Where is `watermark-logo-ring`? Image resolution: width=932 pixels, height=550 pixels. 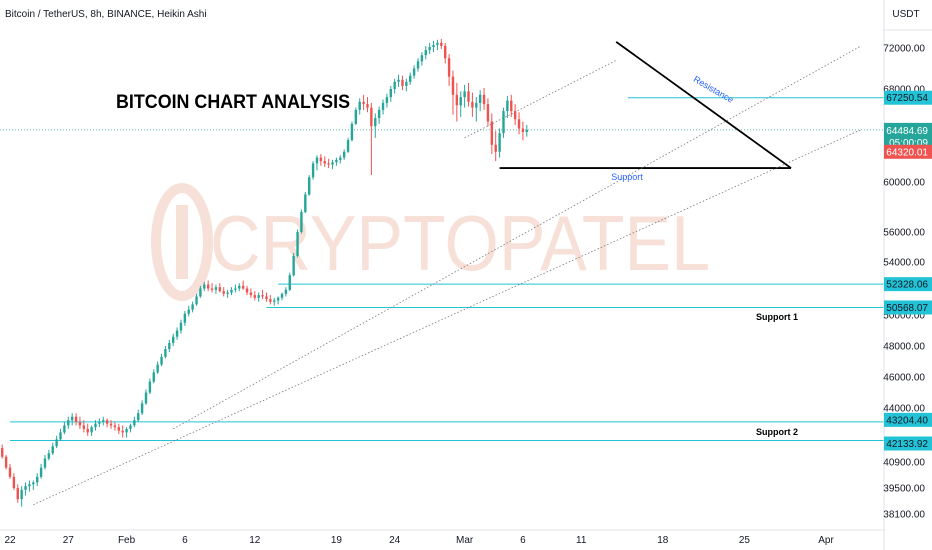
watermark-logo-ring is located at coordinates (182, 242).